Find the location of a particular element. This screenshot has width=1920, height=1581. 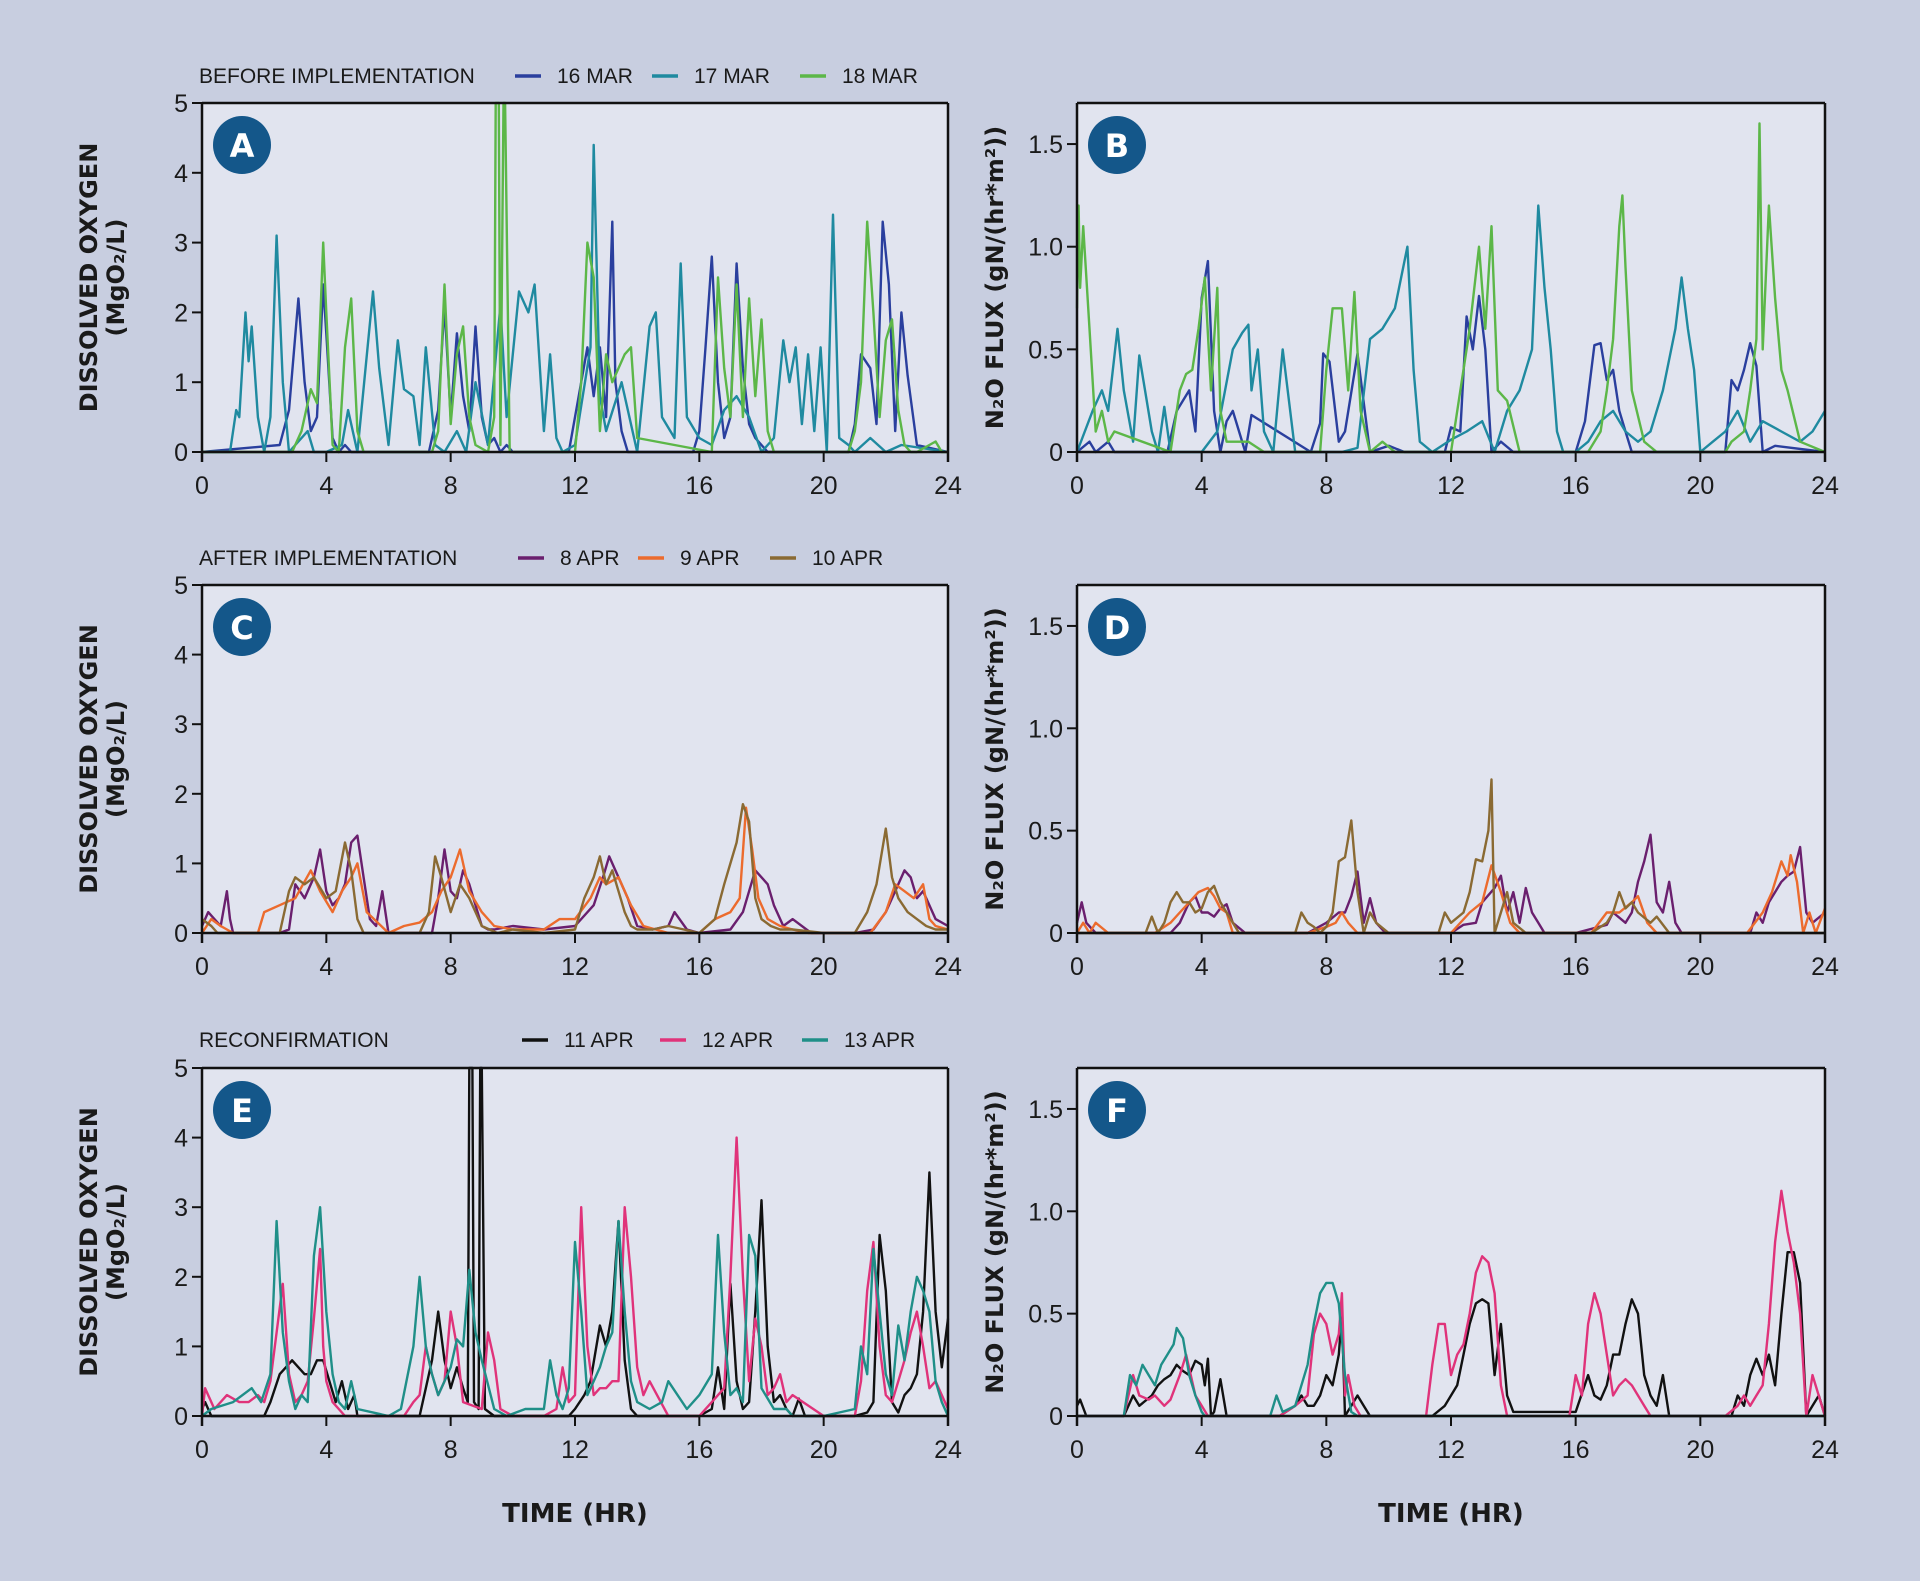

row-title: RECONFIRMATION is located at coordinates (294, 1040).